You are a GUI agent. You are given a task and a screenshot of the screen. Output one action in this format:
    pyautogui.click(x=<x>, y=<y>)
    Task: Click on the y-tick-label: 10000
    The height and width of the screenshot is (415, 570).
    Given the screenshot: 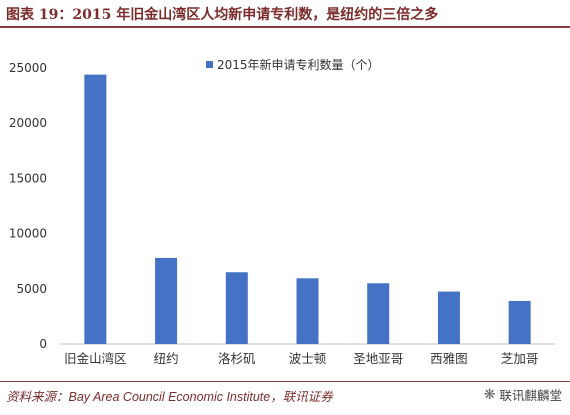 What is the action you would take?
    pyautogui.click(x=28, y=234)
    